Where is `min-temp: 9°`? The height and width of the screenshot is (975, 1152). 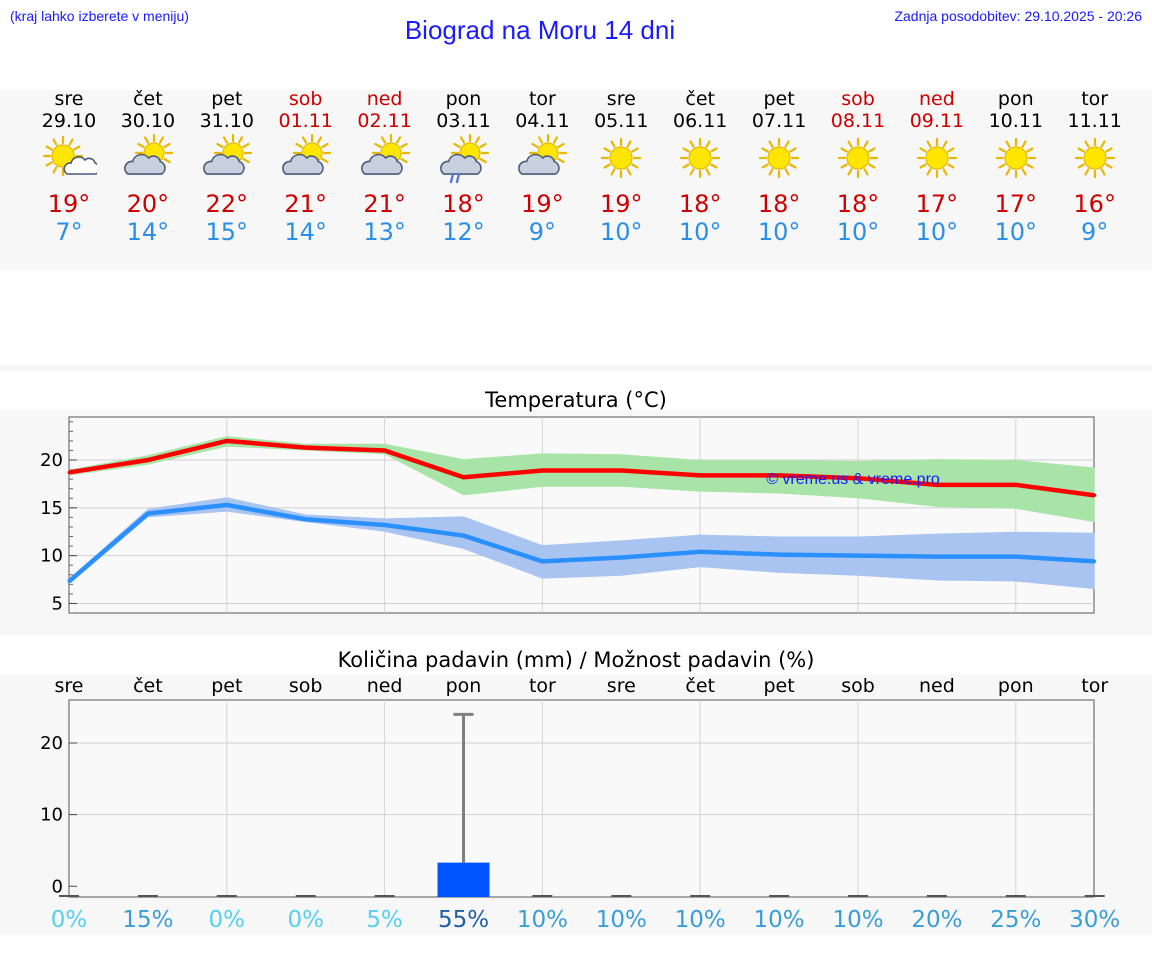
min-temp: 9° is located at coordinates (542, 232).